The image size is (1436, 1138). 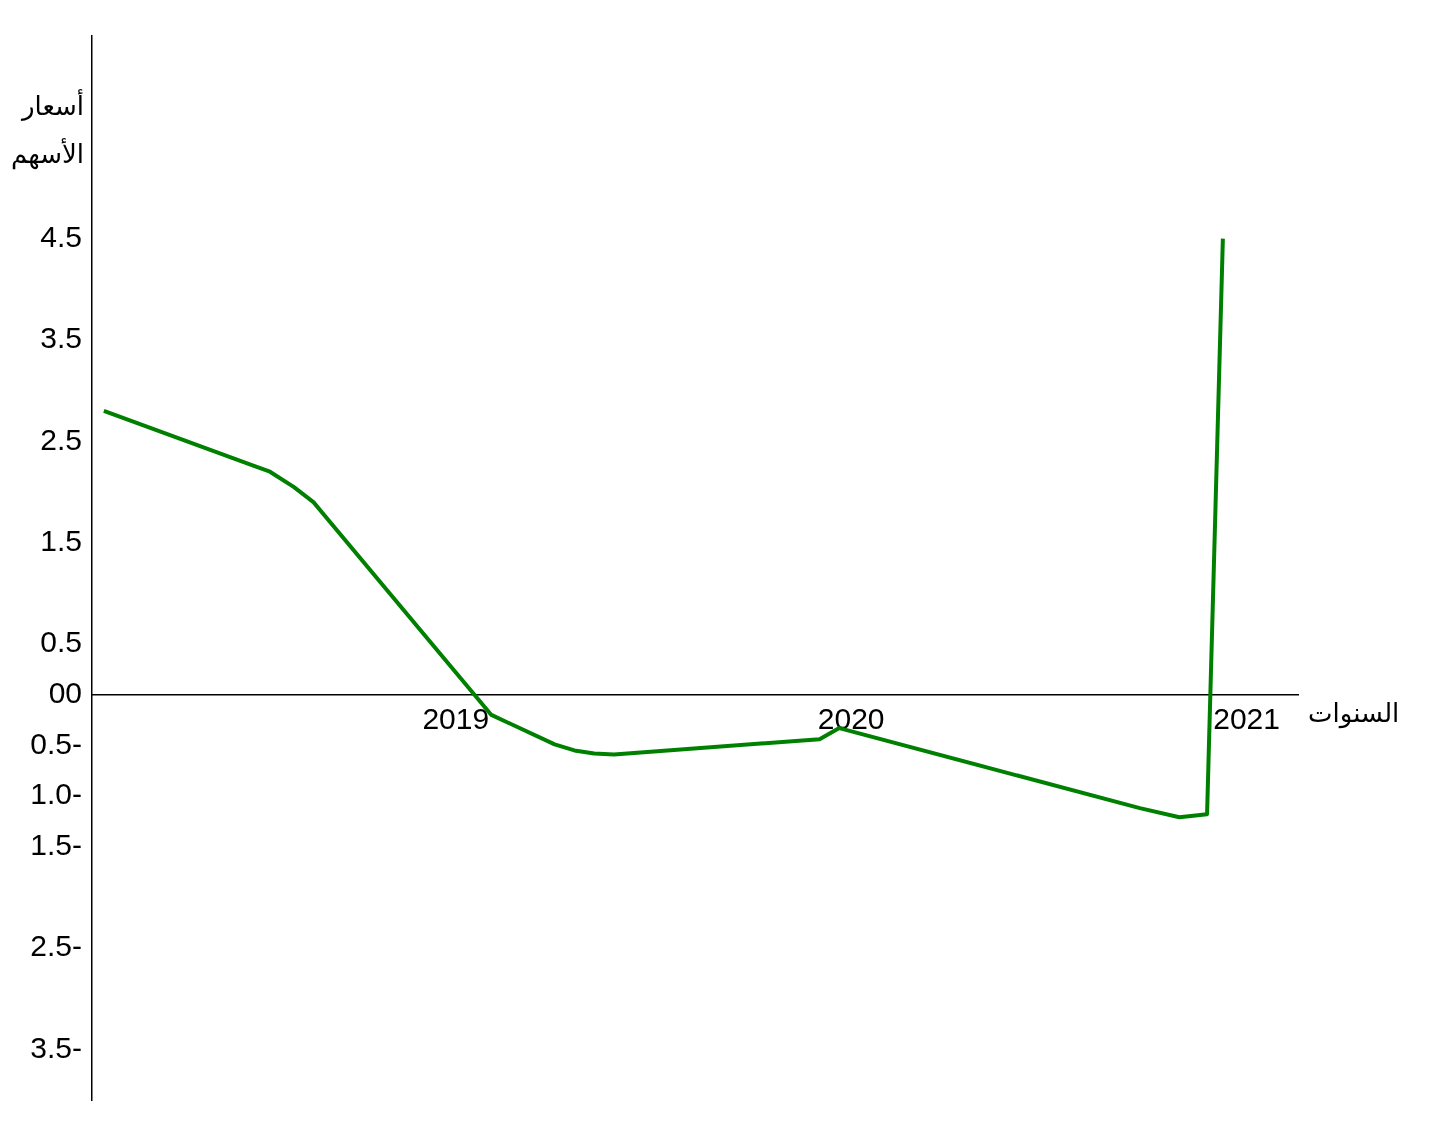 I want to click on y-tick-label: 1.0-, so click(x=56, y=794).